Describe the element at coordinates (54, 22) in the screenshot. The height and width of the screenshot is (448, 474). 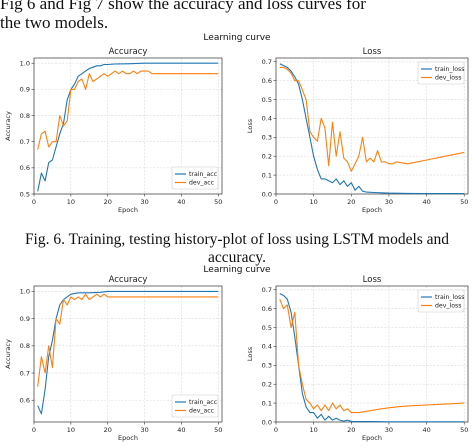
I see `intro-line-2: the two models.` at that location.